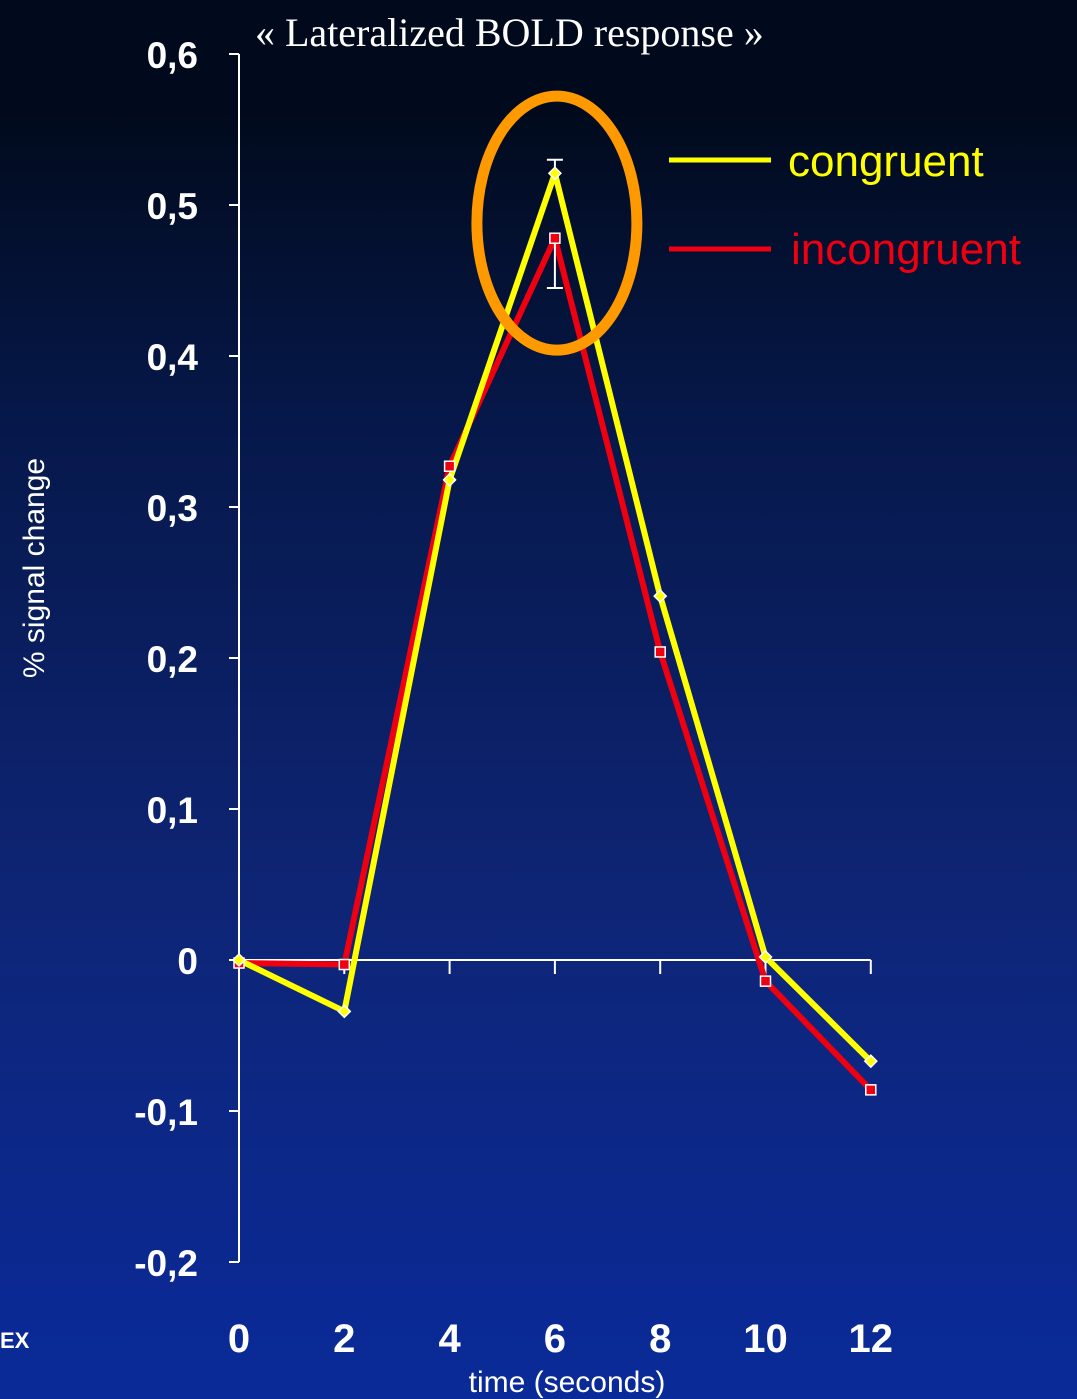 The height and width of the screenshot is (1399, 1077). What do you see at coordinates (906, 249) in the screenshot?
I see `legend-label-incongruent: incongruent` at bounding box center [906, 249].